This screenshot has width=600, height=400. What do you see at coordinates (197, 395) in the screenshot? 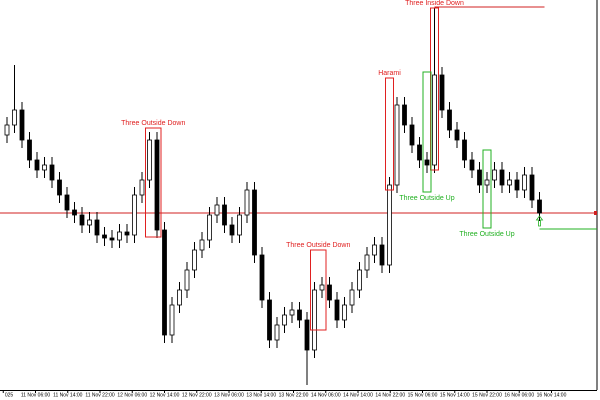
I see `x-tick-label: 12 Nov 22:00` at bounding box center [197, 395].